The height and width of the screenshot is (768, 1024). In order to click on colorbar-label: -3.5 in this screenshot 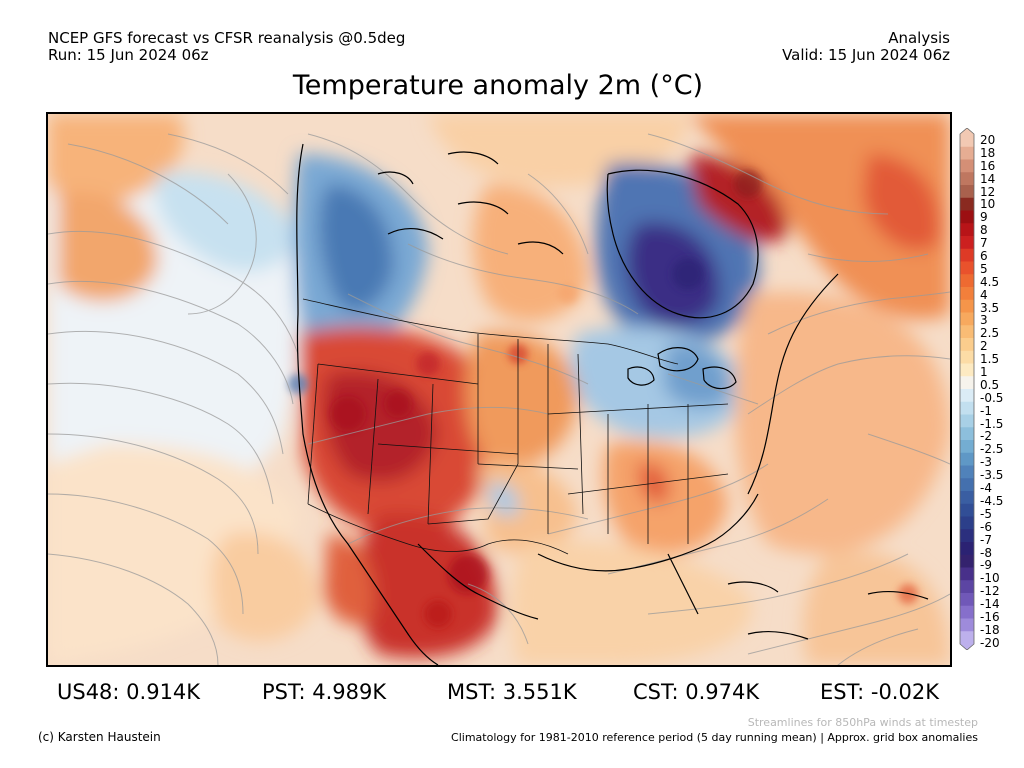, I will do `click(992, 475)`.